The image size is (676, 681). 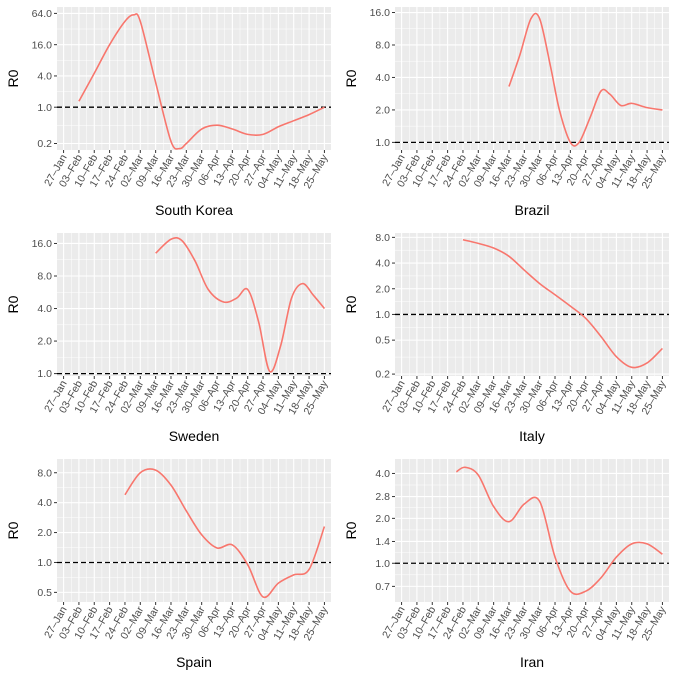 I want to click on x-axis-title: Italy, so click(x=532, y=436).